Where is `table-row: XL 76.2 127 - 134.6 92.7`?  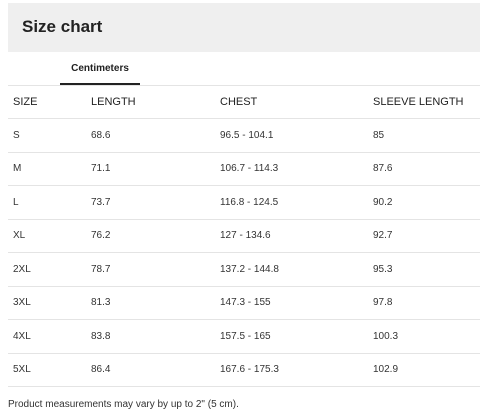
table-row: XL 76.2 127 - 134.6 92.7 is located at coordinates (244, 236).